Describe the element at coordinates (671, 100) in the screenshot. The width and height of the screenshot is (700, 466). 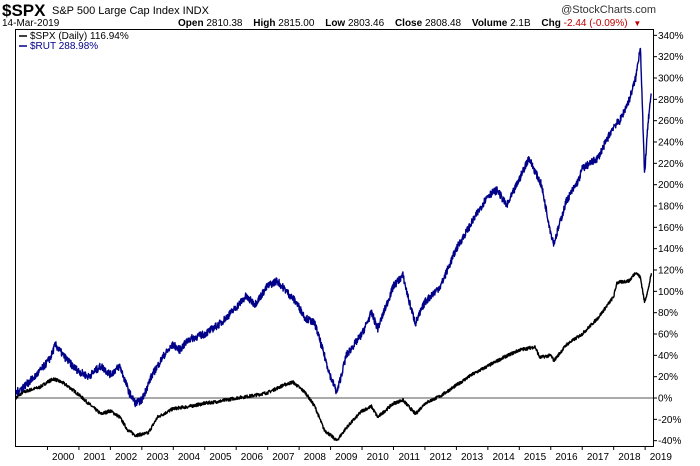
I see `y-tick-label: 280%` at that location.